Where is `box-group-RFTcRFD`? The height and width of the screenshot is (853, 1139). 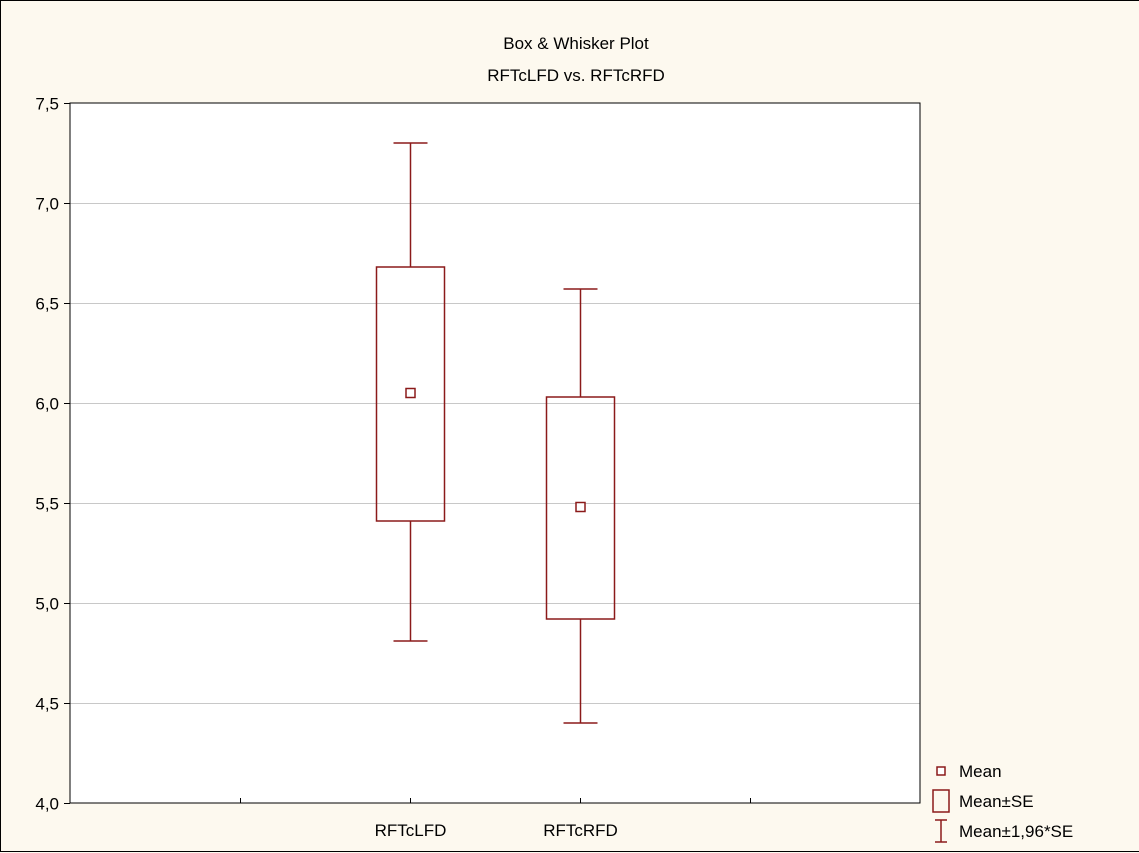
box-group-RFTcRFD is located at coordinates (580, 506).